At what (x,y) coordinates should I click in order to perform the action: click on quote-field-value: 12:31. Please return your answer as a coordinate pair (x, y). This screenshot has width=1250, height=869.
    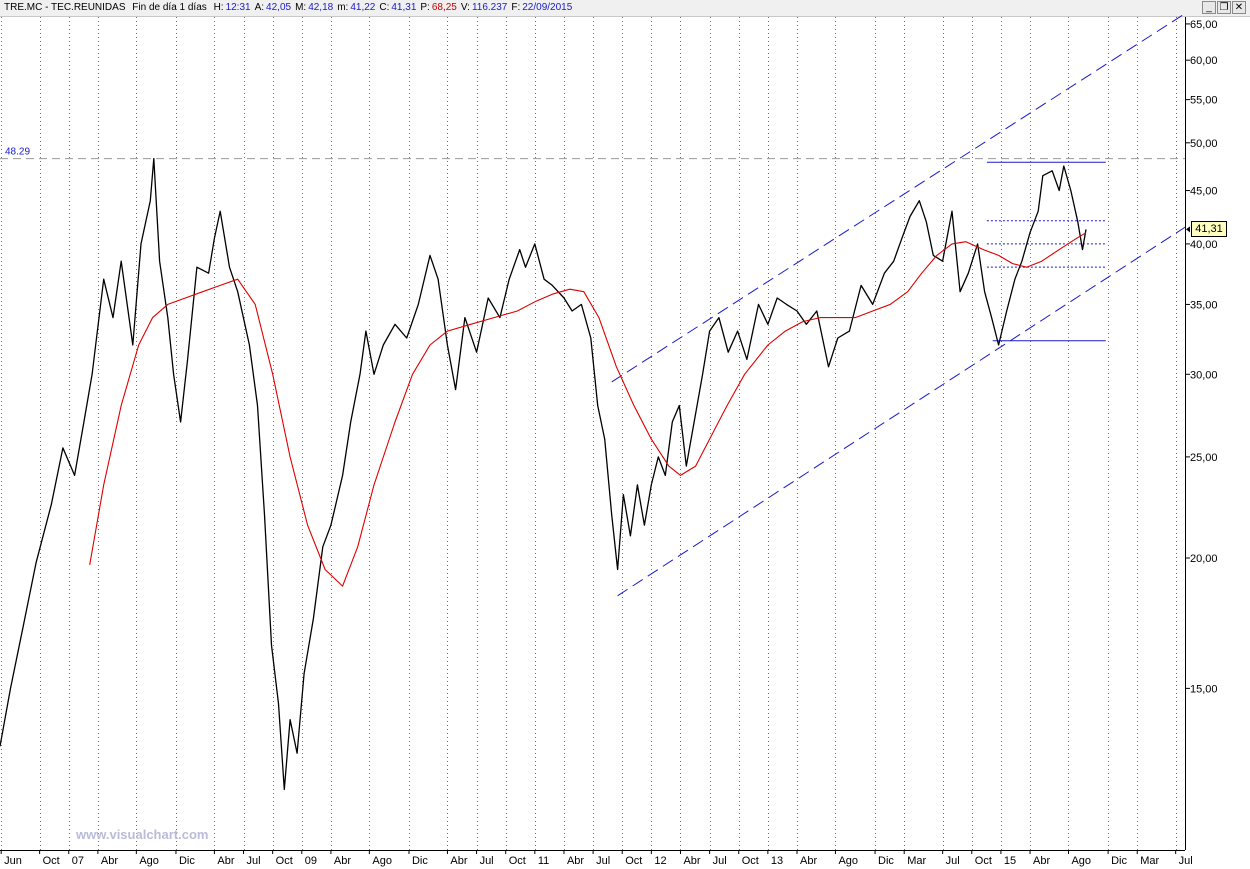
    Looking at the image, I should click on (238, 7).